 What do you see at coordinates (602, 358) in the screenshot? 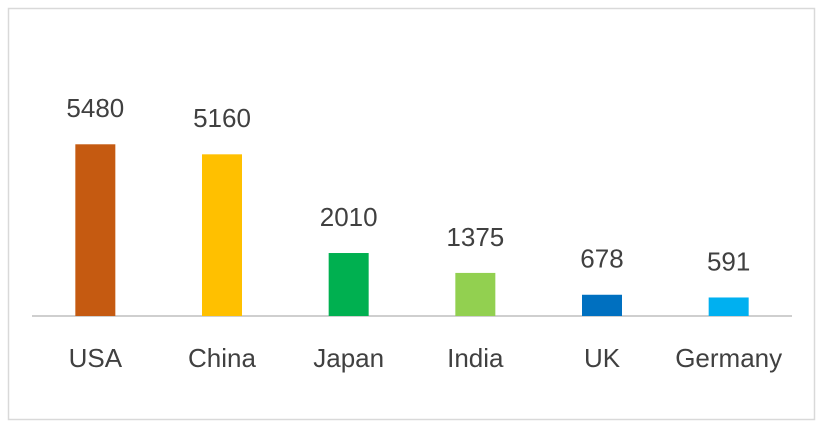
I see `x-tick-label: UK` at bounding box center [602, 358].